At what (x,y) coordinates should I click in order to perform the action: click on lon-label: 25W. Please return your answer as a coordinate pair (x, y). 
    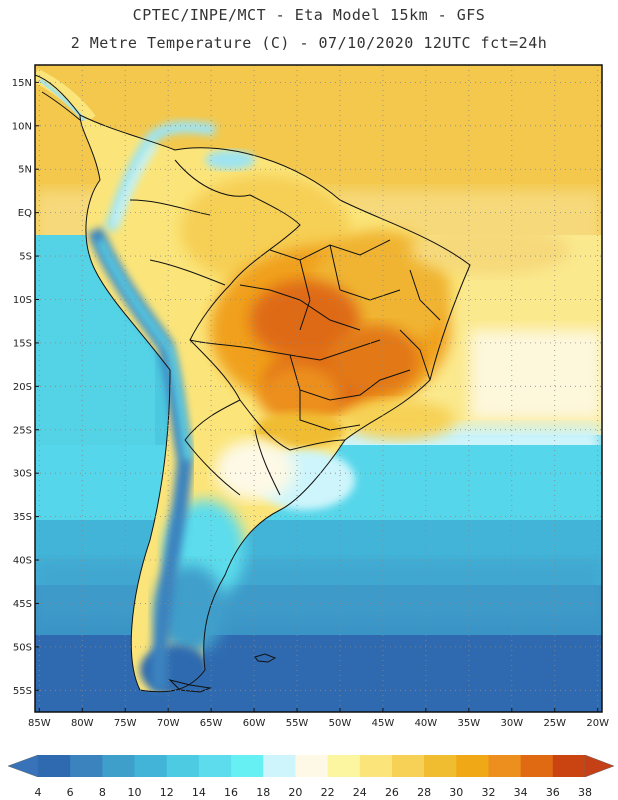
    Looking at the image, I should click on (554, 723).